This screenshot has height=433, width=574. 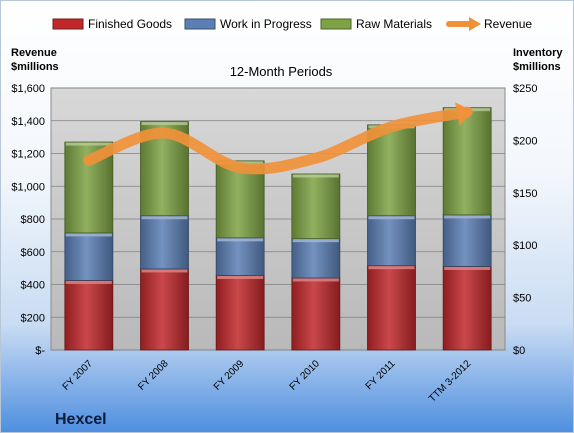 What do you see at coordinates (28, 89) in the screenshot?
I see `left-tick-label: $1,600` at bounding box center [28, 89].